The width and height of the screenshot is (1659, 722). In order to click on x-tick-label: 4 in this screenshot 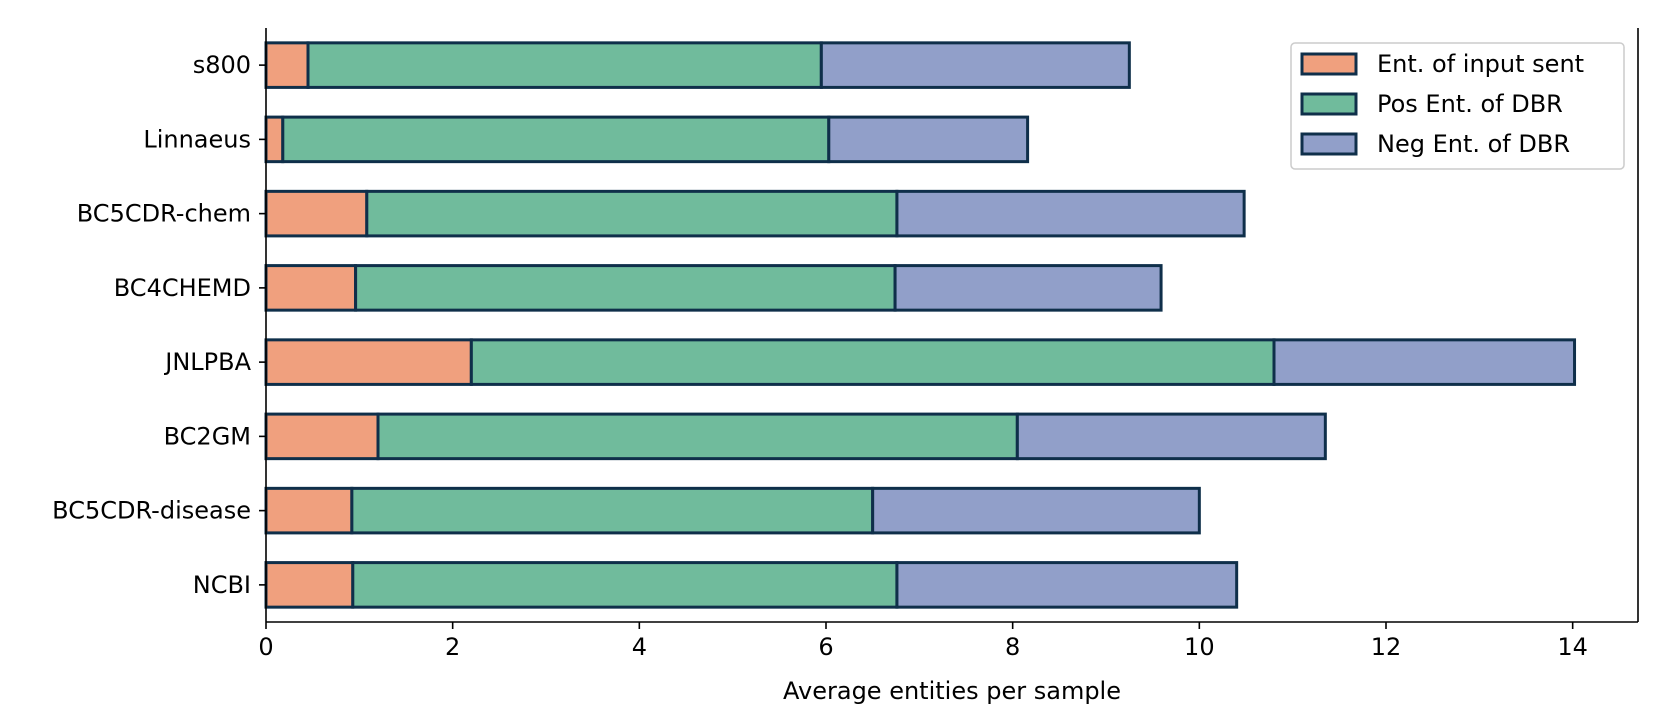, I will do `click(639, 647)`.